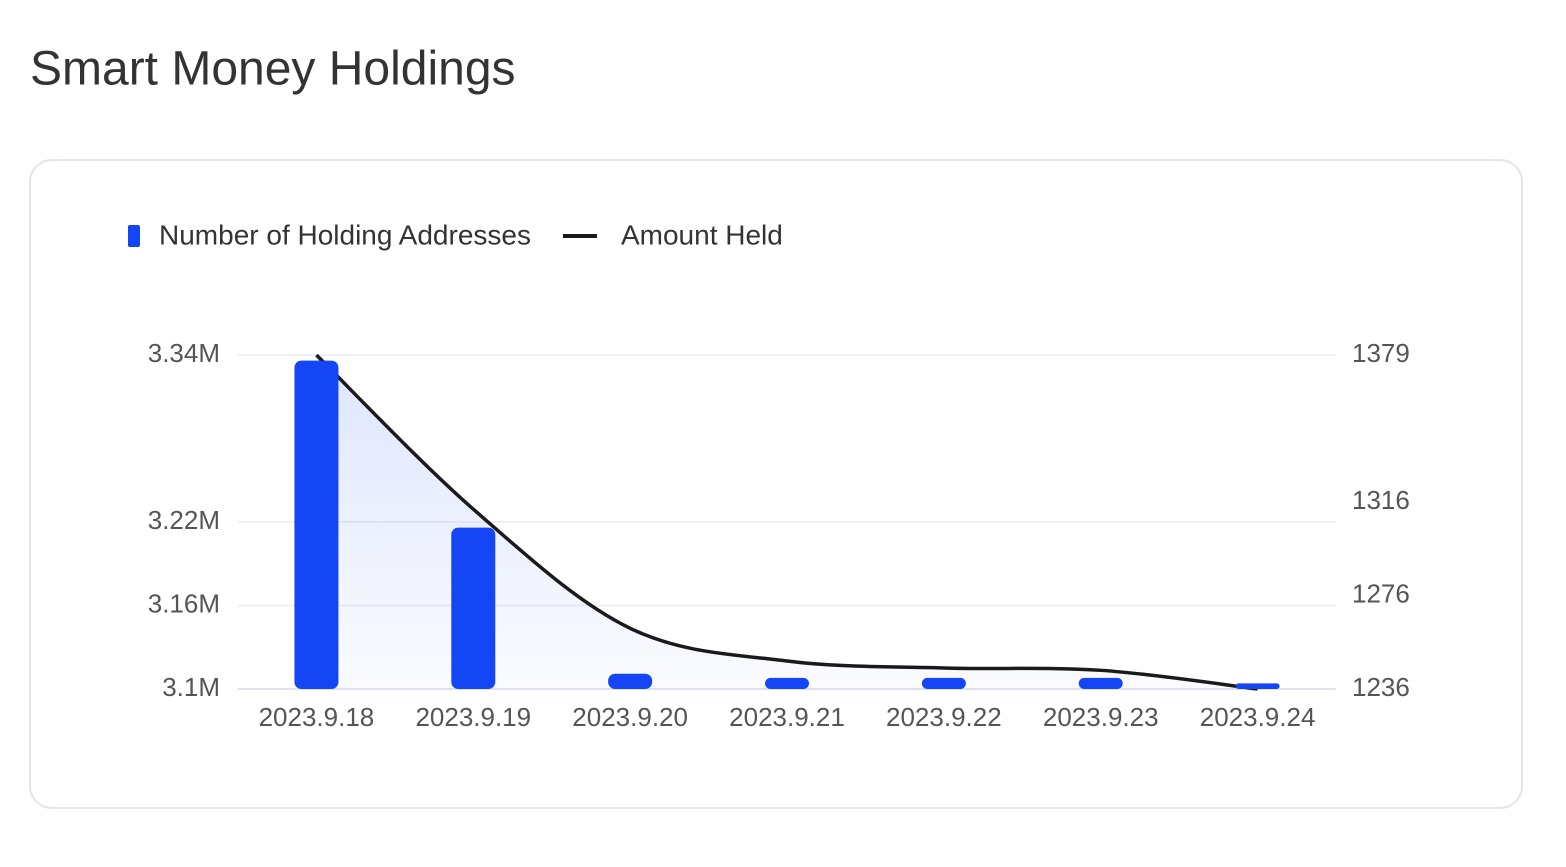 The image size is (1566, 867). I want to click on x-tick-label: 2023.9.20, so click(630, 717).